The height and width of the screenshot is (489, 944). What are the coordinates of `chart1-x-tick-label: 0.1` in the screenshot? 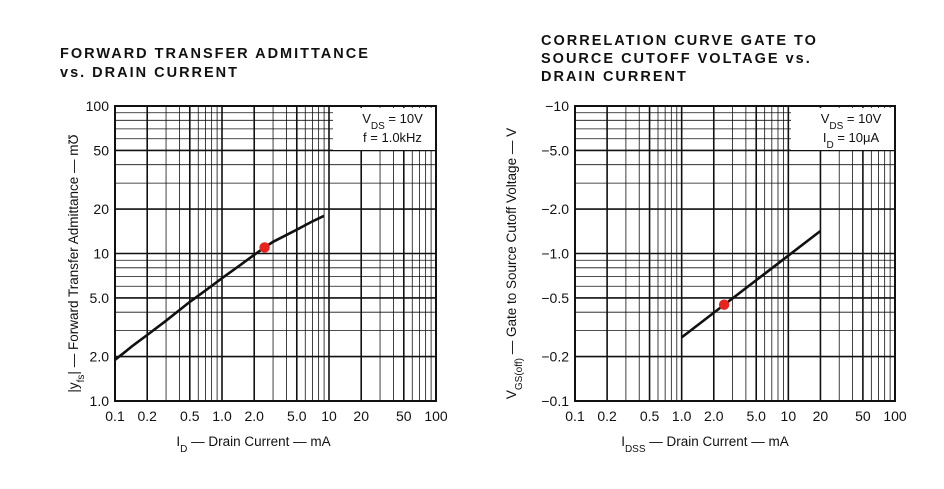 It's located at (115, 416).